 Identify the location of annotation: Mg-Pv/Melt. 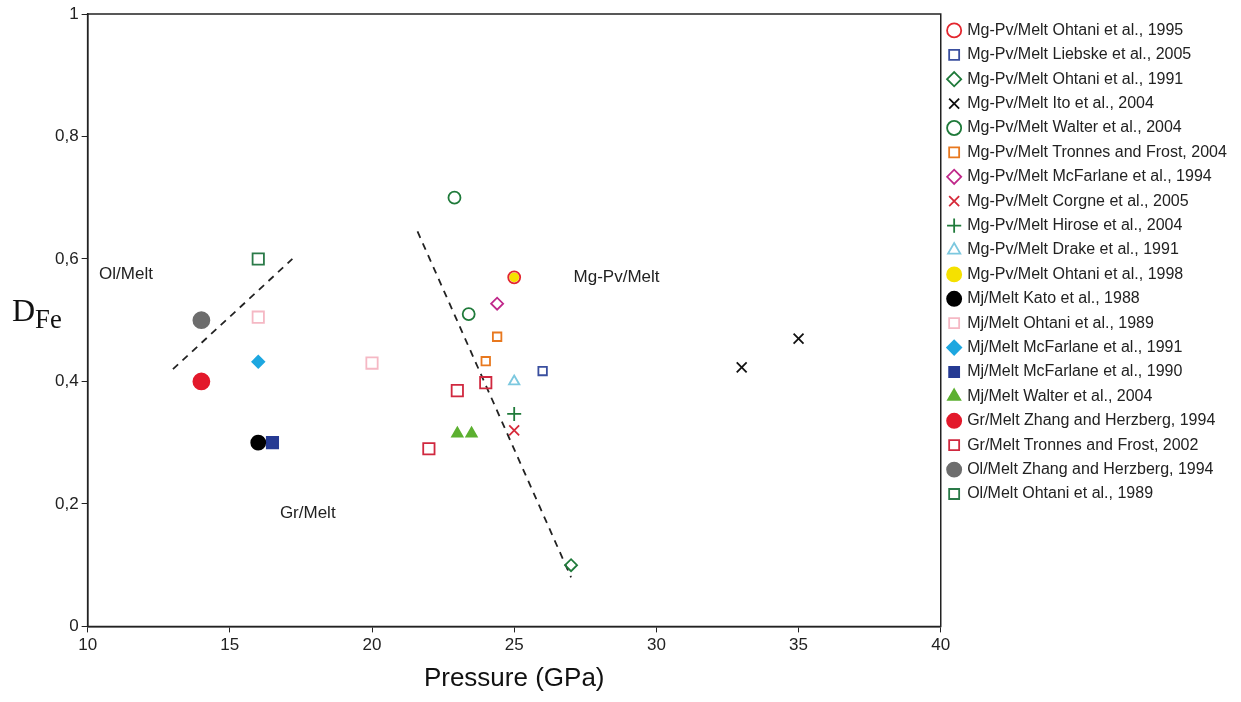
(616, 277).